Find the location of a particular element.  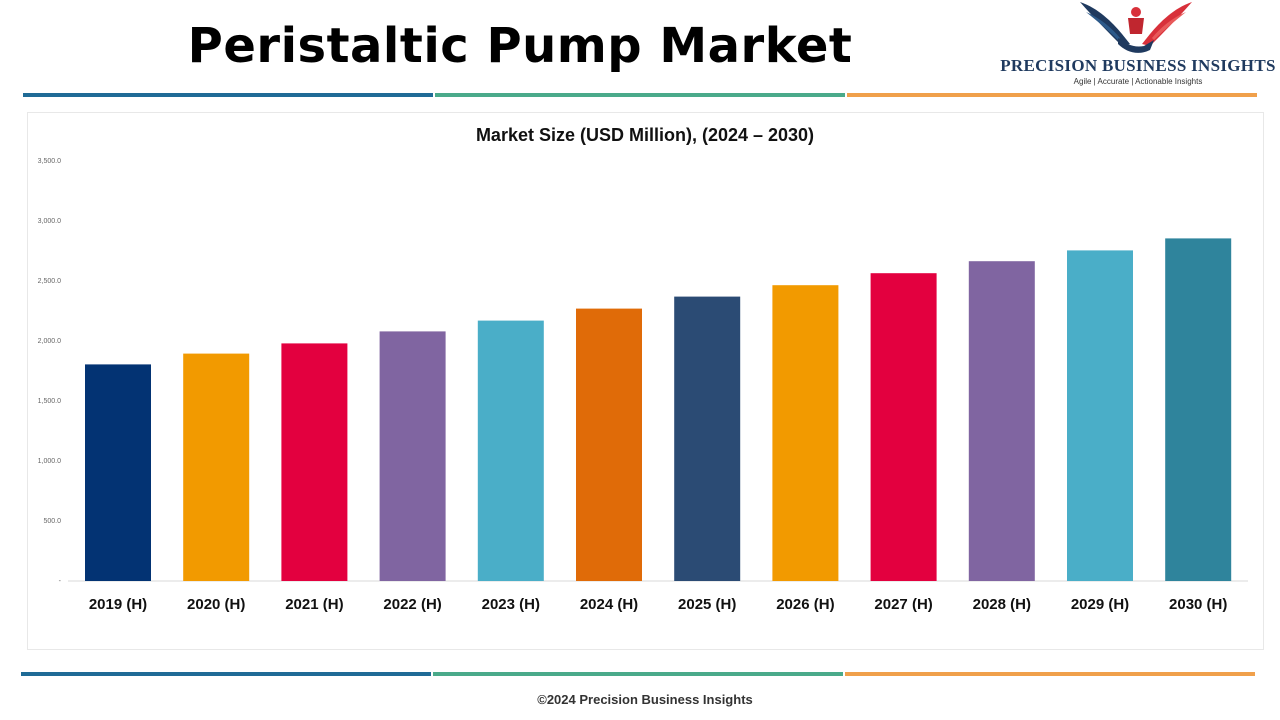

x-tick-label: 2030 (H) is located at coordinates (1198, 604).